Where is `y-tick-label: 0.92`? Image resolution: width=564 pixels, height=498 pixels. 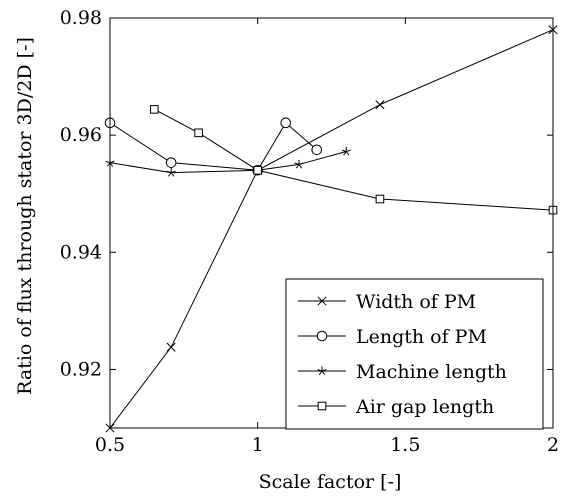
y-tick-label: 0.92 is located at coordinates (81, 369).